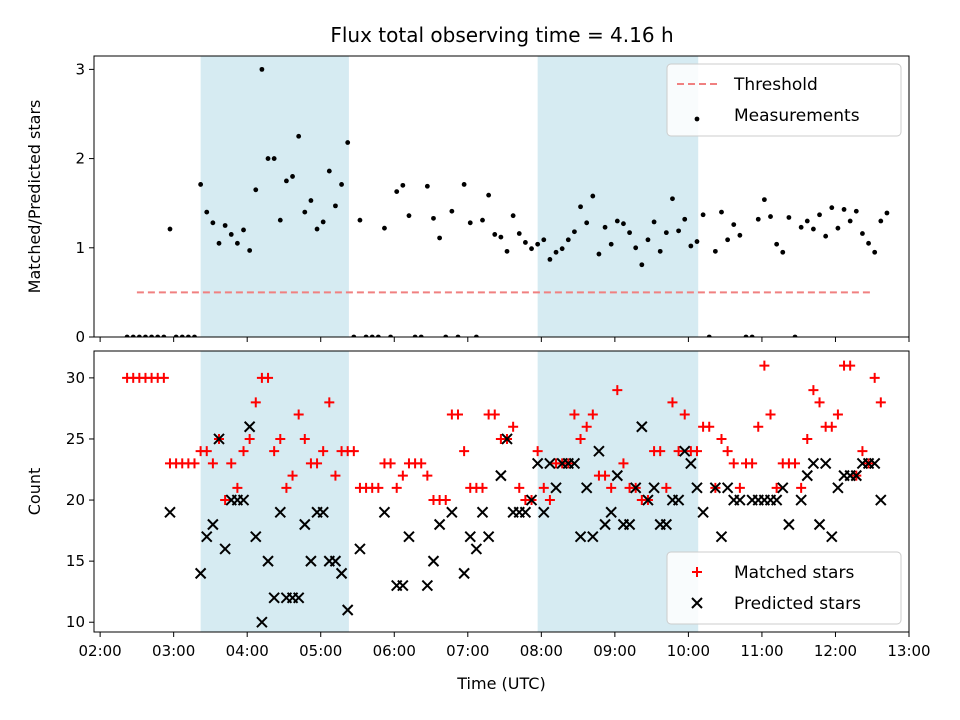 The image size is (960, 720). What do you see at coordinates (80, 248) in the screenshot?
I see `y-tick-label: 1` at bounding box center [80, 248].